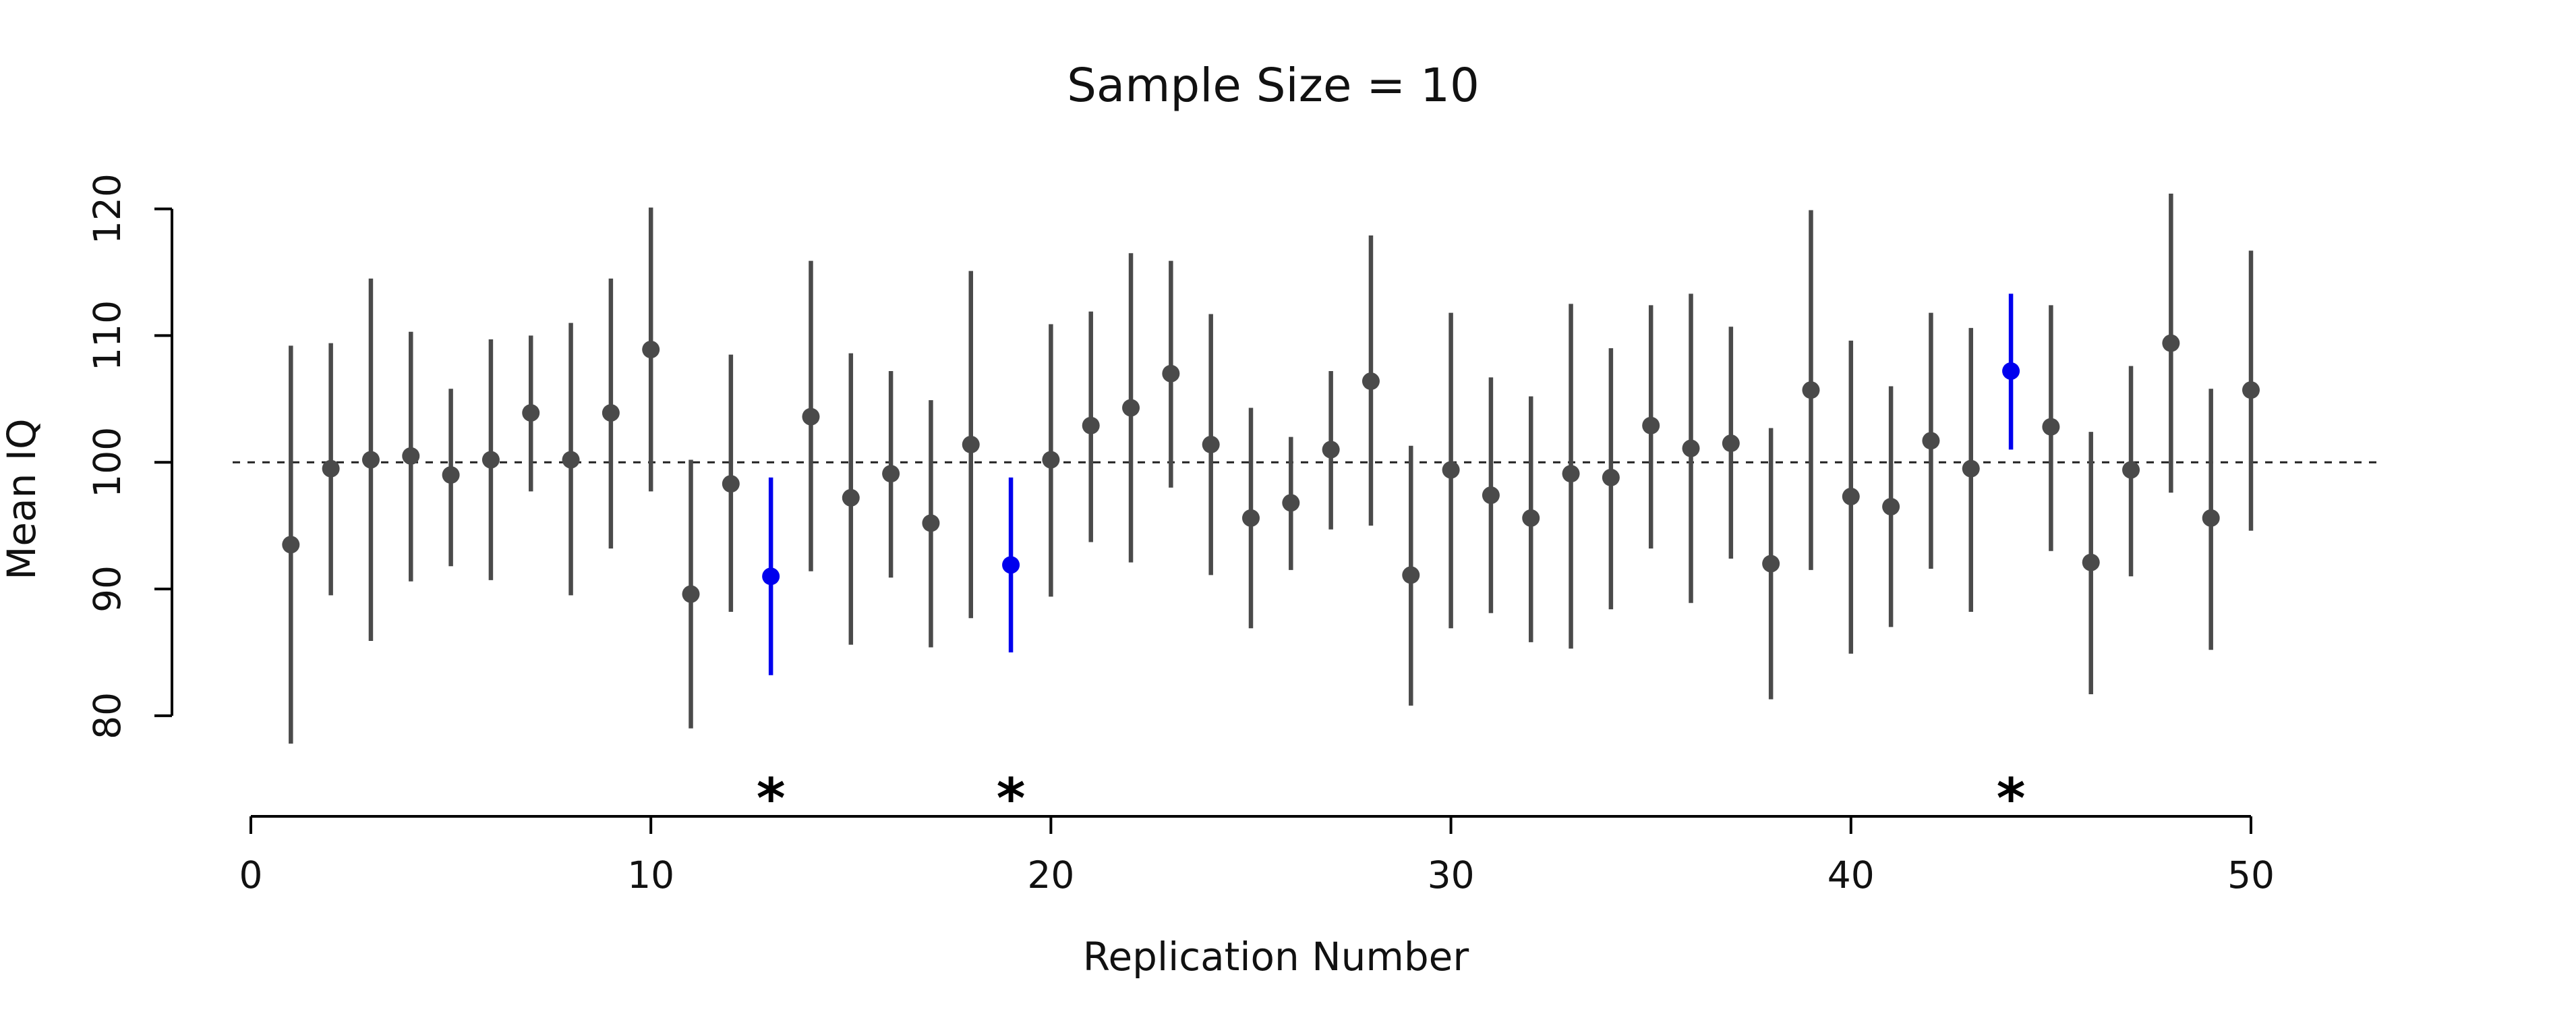 The width and height of the screenshot is (2576, 1012). What do you see at coordinates (107, 463) in the screenshot?
I see `y-tick-label: 100` at bounding box center [107, 463].